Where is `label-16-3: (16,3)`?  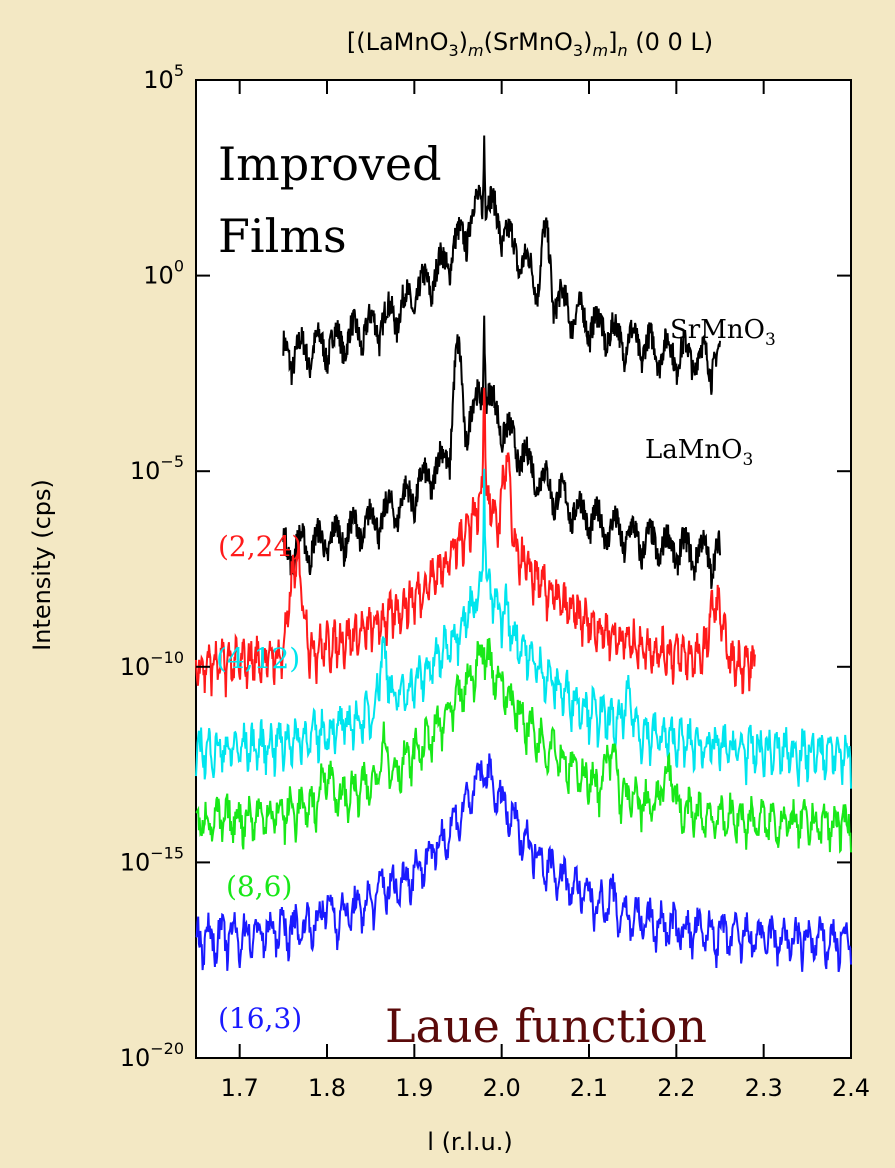 label-16-3: (16,3) is located at coordinates (260, 1018).